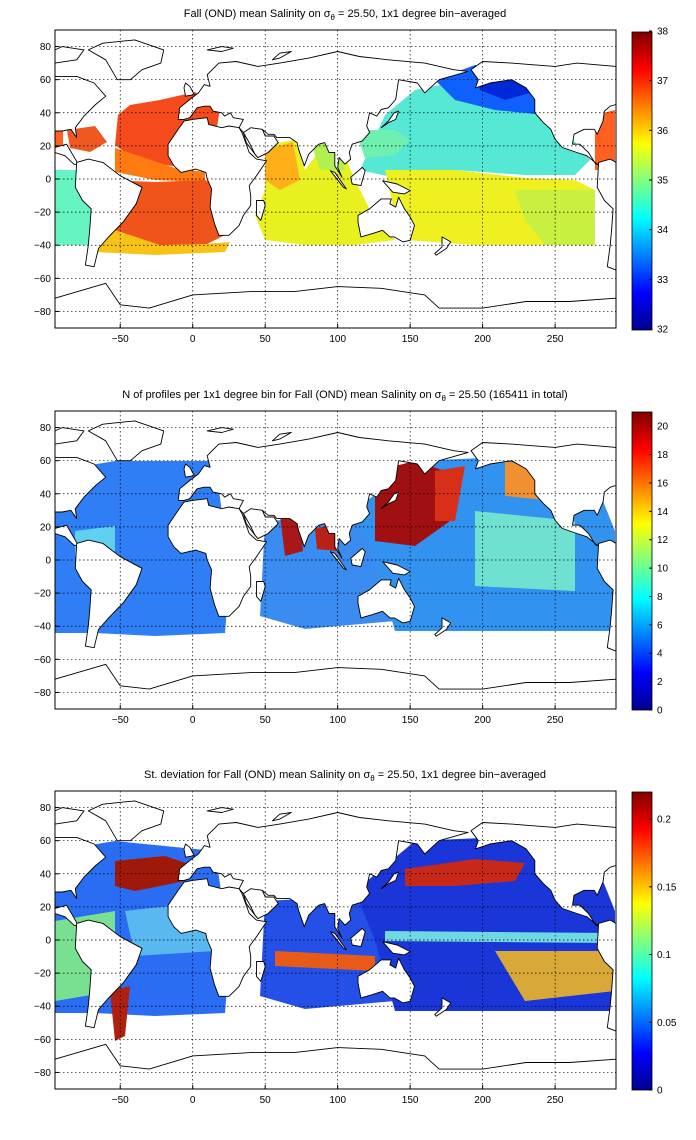  I want to click on colorbar-tick-label: 2, so click(660, 682).